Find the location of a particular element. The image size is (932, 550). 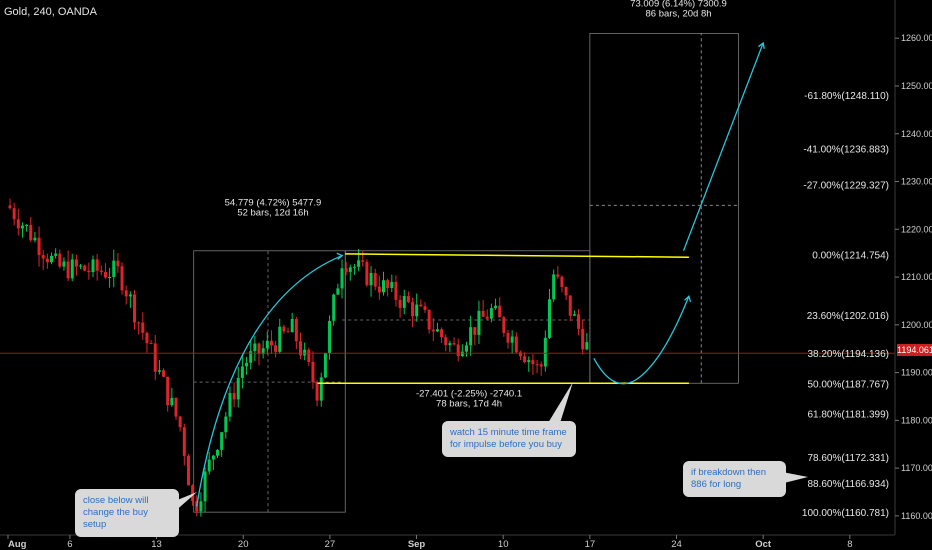

y-tick-label: 1210.000 is located at coordinates (916, 277).